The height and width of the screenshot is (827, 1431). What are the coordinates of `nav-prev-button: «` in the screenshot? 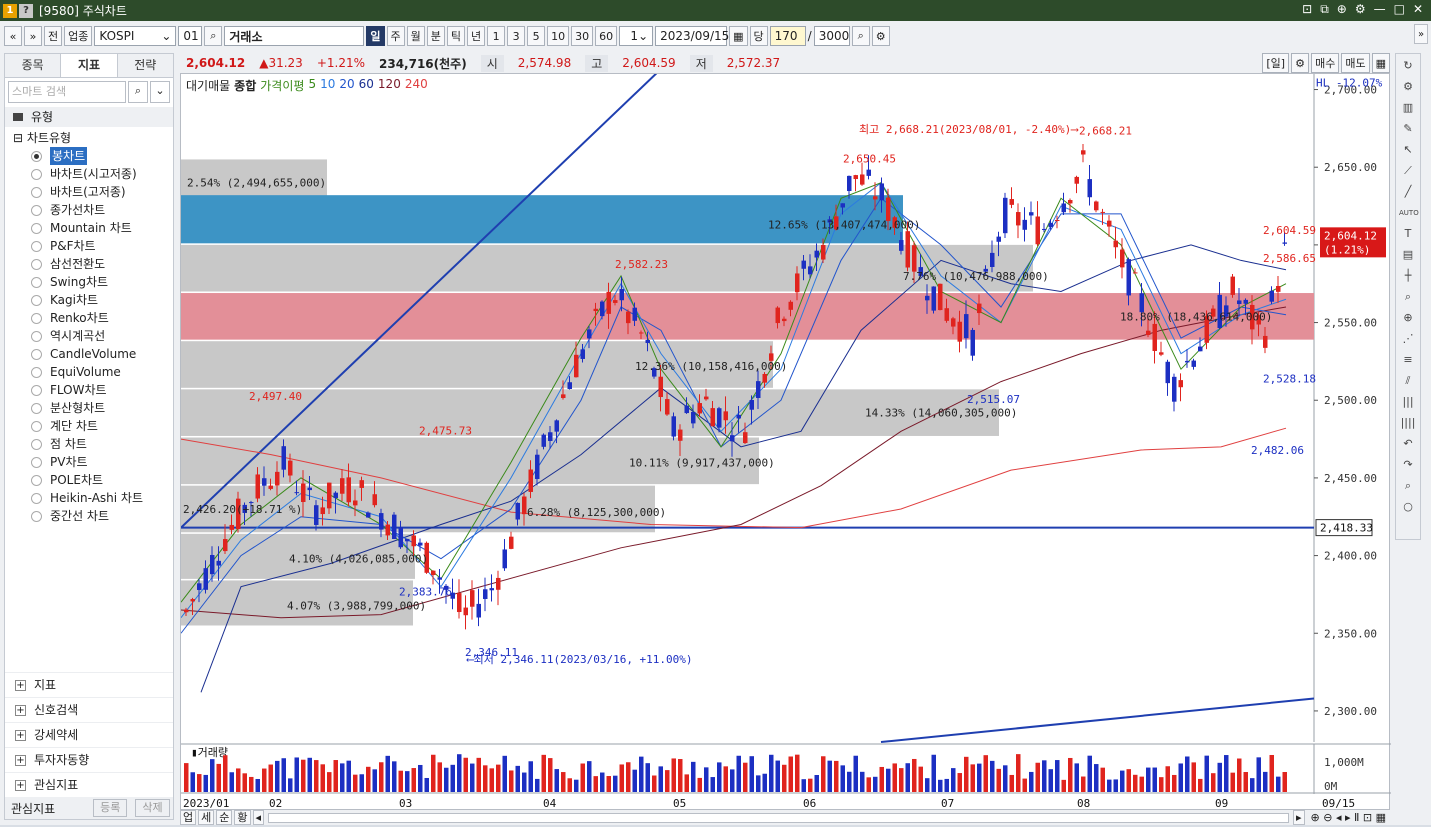 It's located at (13, 36).